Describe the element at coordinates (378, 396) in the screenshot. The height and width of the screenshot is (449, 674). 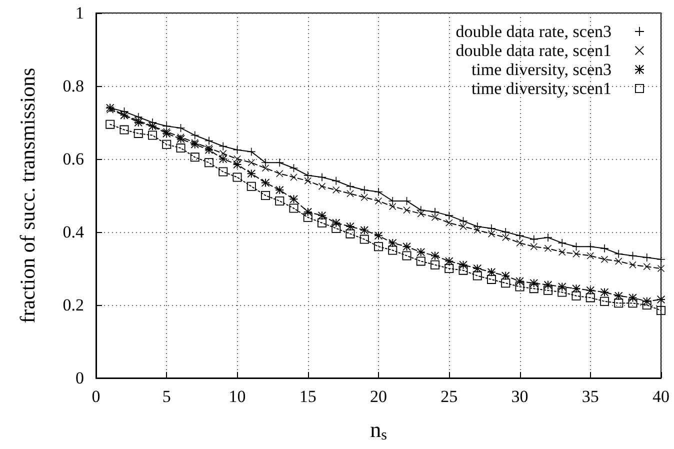
I see `x-tick-label: 20` at that location.